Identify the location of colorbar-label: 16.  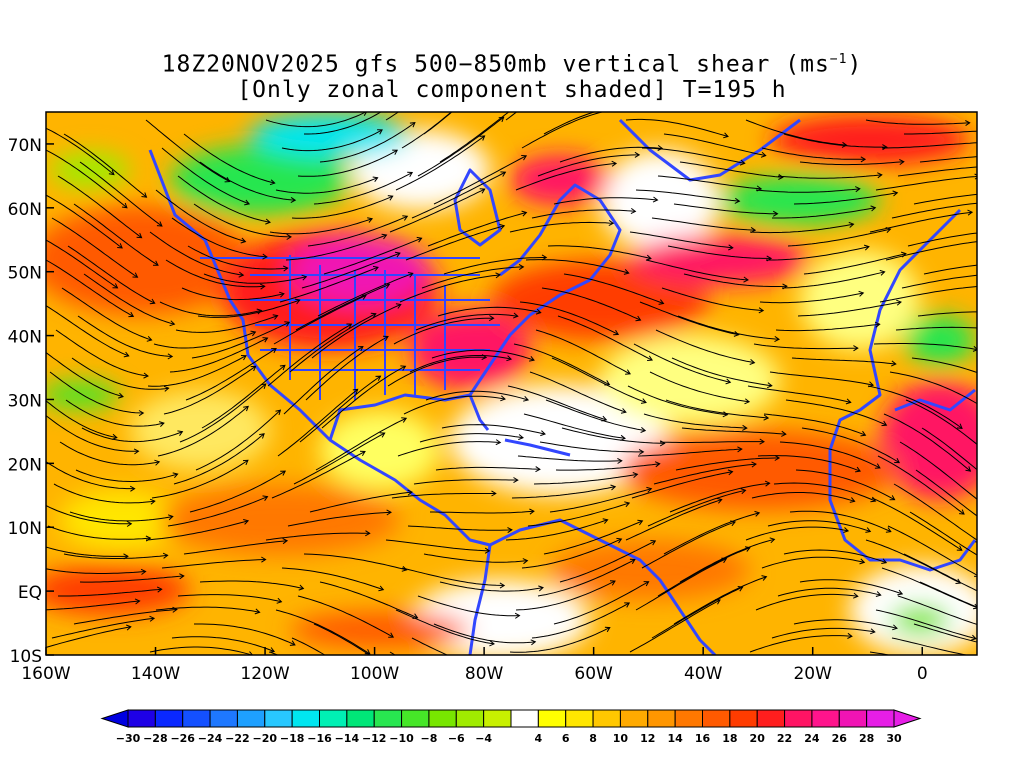
(703, 738).